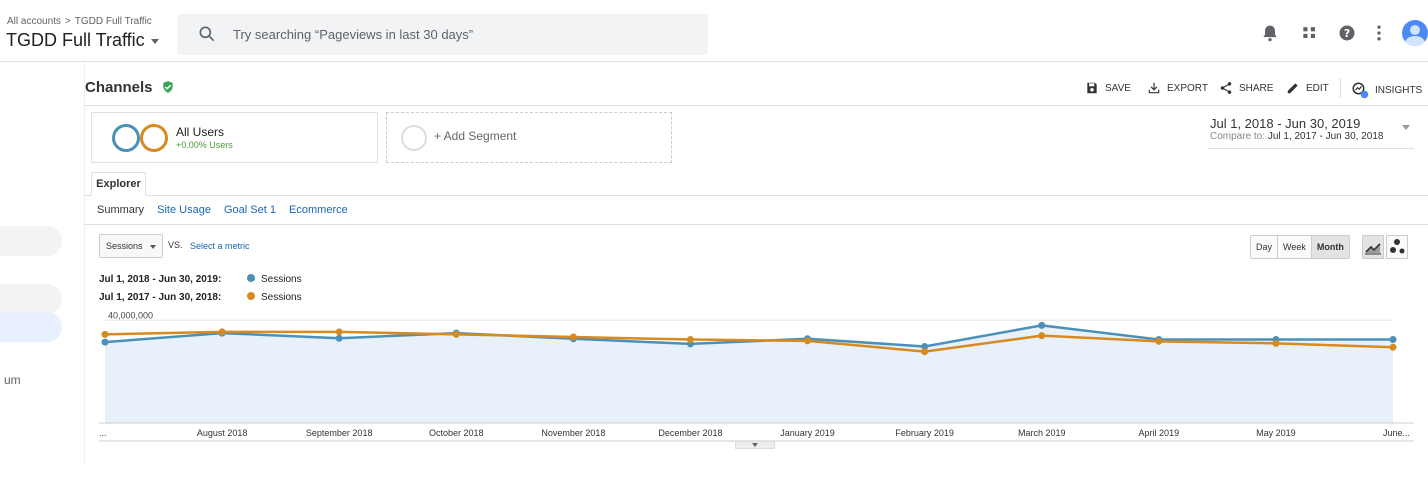 This screenshot has height=477, width=1428. Describe the element at coordinates (690, 433) in the screenshot. I see `x-tick-label: December 2018` at that location.